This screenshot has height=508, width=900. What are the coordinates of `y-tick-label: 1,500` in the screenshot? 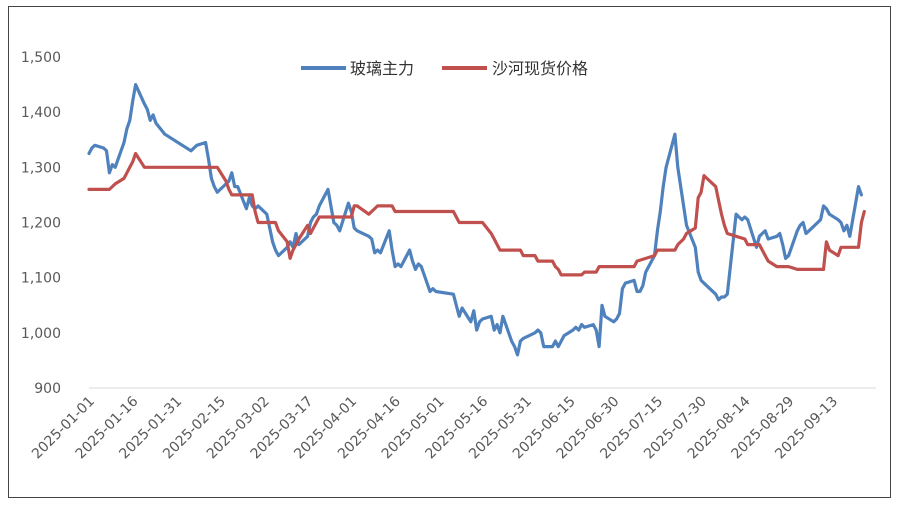 It's located at (41, 58).